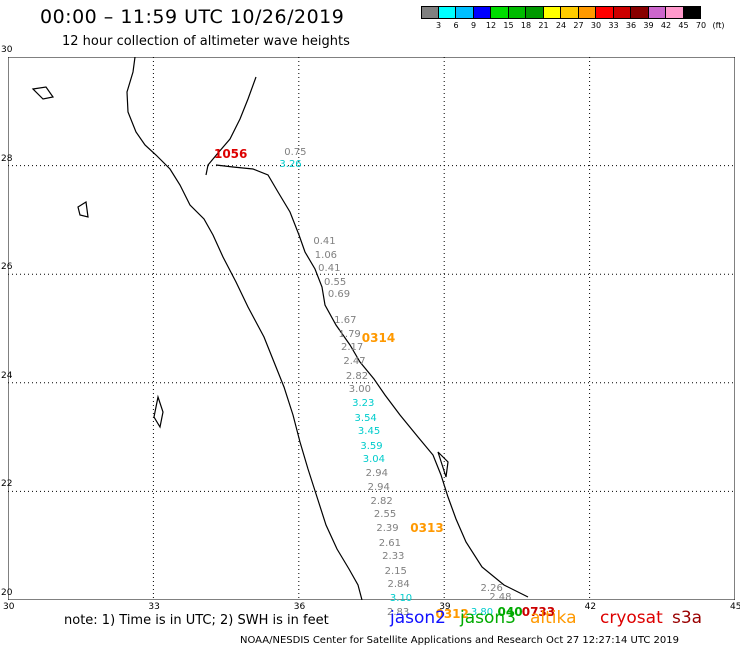  I want to click on scale-label: 21, so click(543, 25).